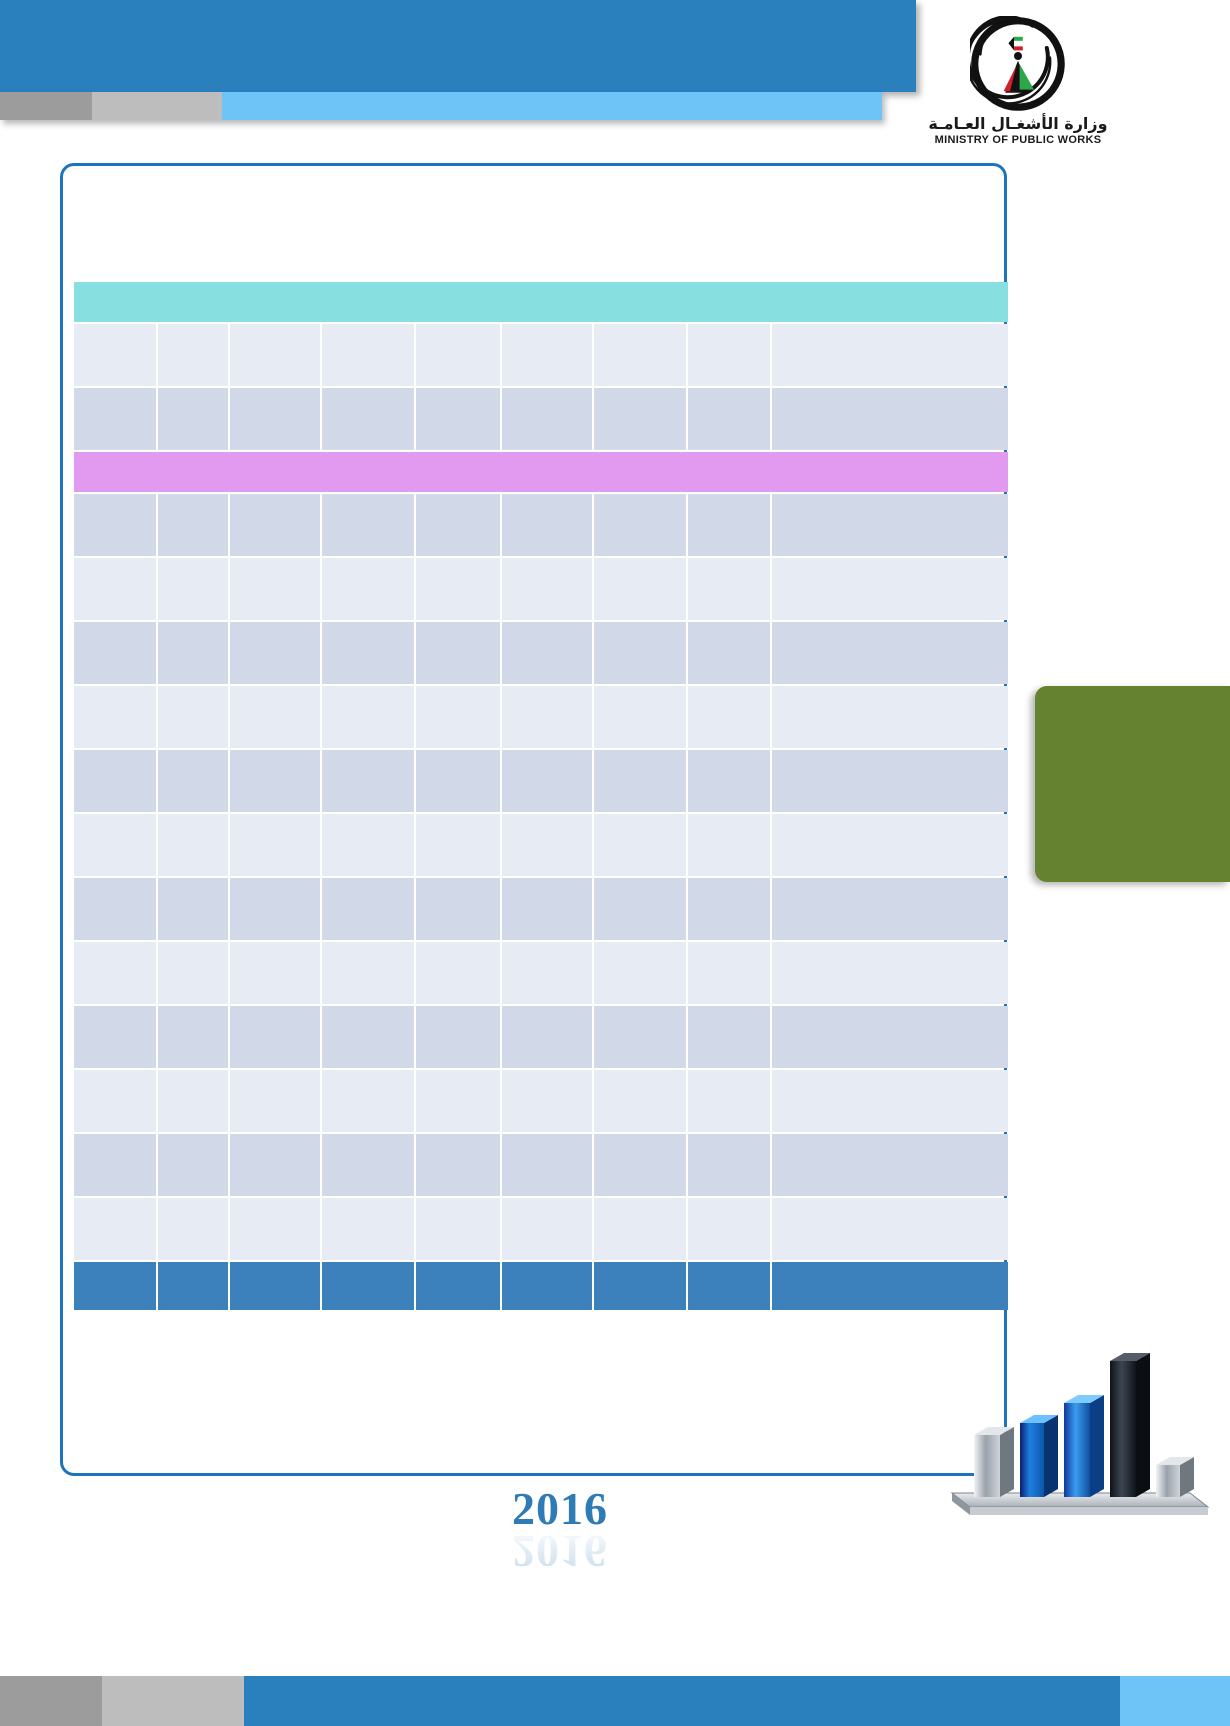 This screenshot has width=1230, height=1726. What do you see at coordinates (46, 106) in the screenshot?
I see `header-strip-gray-dark` at bounding box center [46, 106].